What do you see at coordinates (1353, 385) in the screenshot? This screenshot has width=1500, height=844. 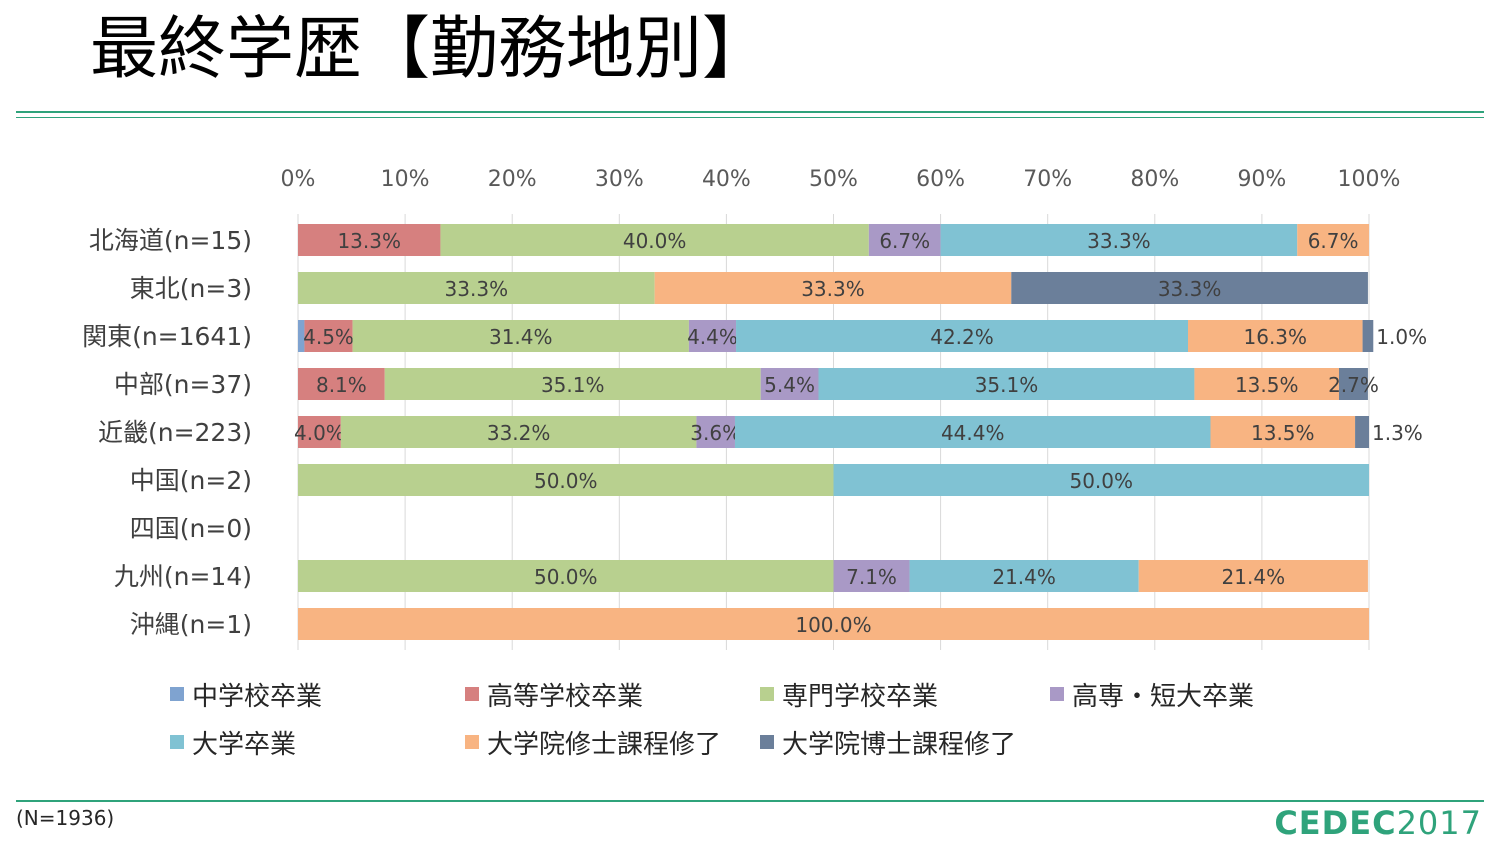 I see `data-label: 2.7%` at bounding box center [1353, 385].